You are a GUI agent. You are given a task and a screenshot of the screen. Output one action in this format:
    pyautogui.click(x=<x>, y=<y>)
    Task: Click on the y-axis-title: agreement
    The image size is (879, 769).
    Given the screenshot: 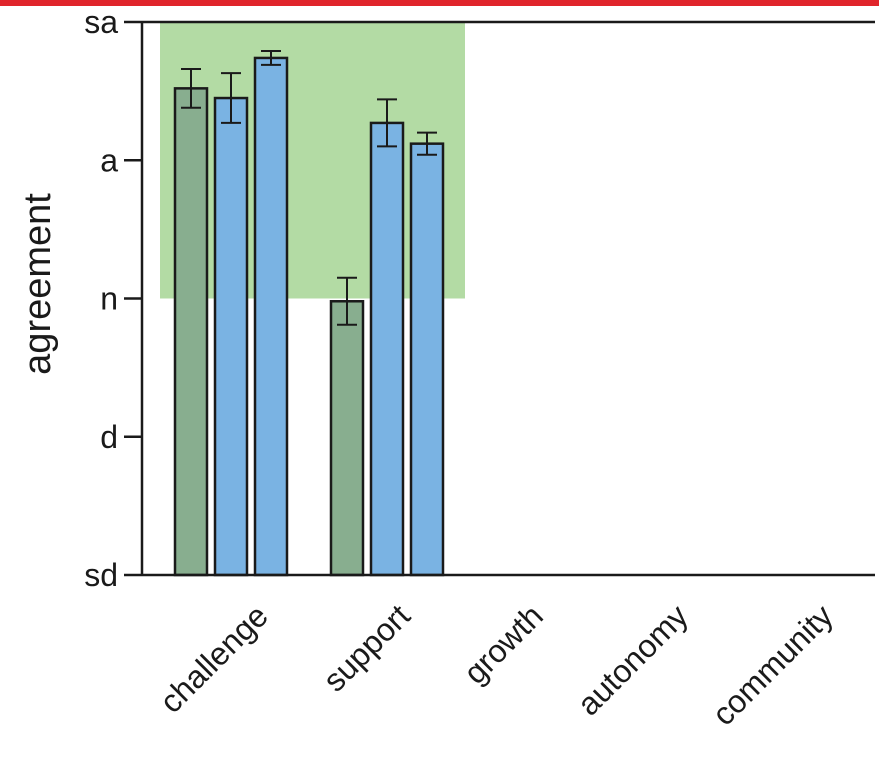 What is the action you would take?
    pyautogui.click(x=38, y=284)
    